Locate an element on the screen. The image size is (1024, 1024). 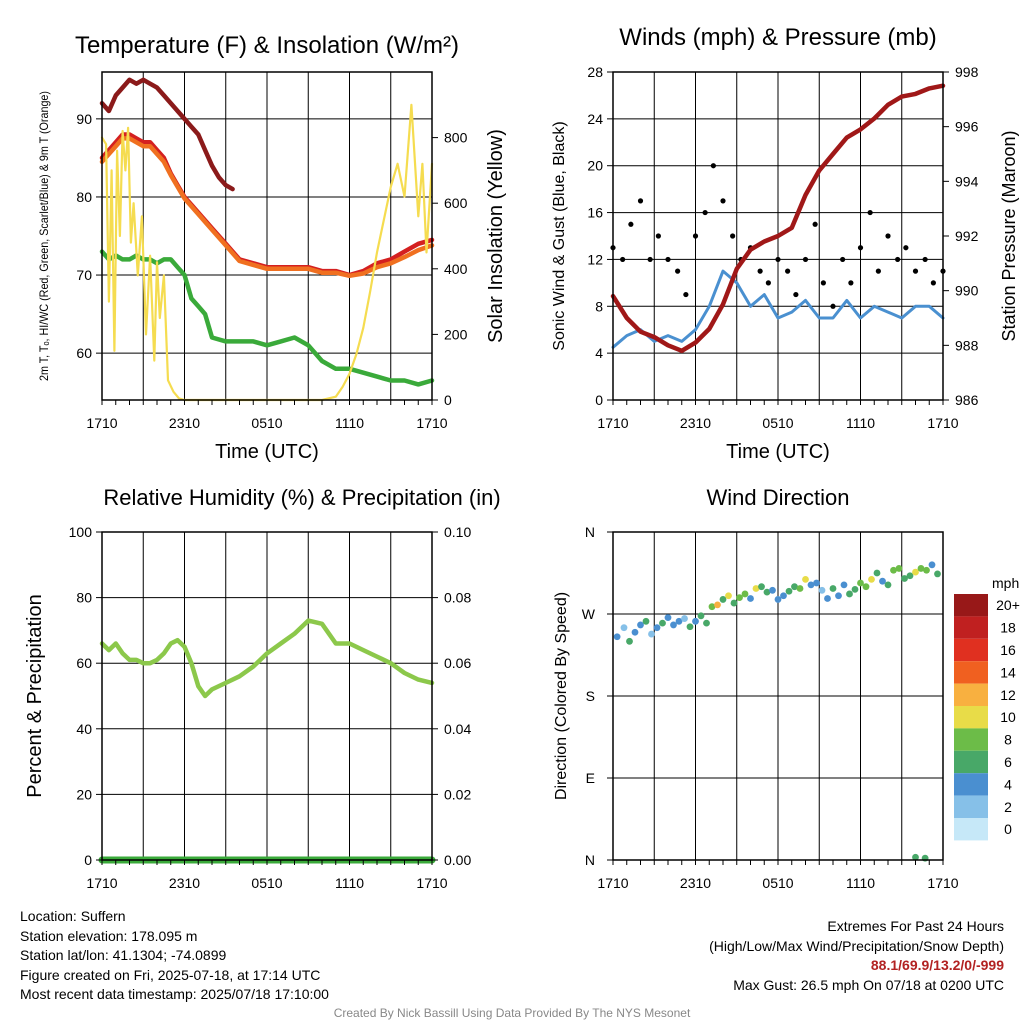
y-right-tick-label: 992 is located at coordinates (967, 236).